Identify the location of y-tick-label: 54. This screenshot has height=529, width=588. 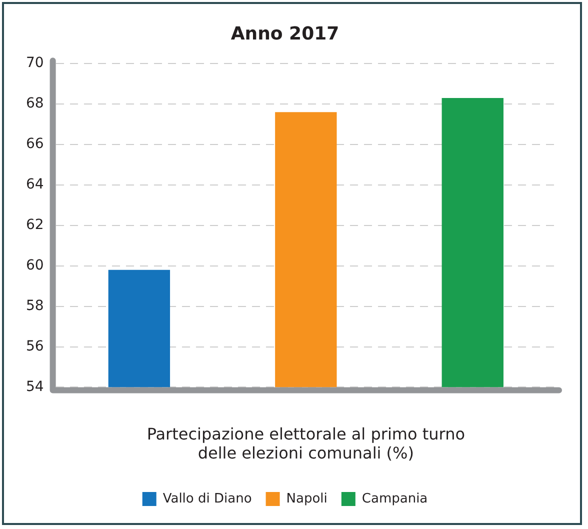
(35, 386).